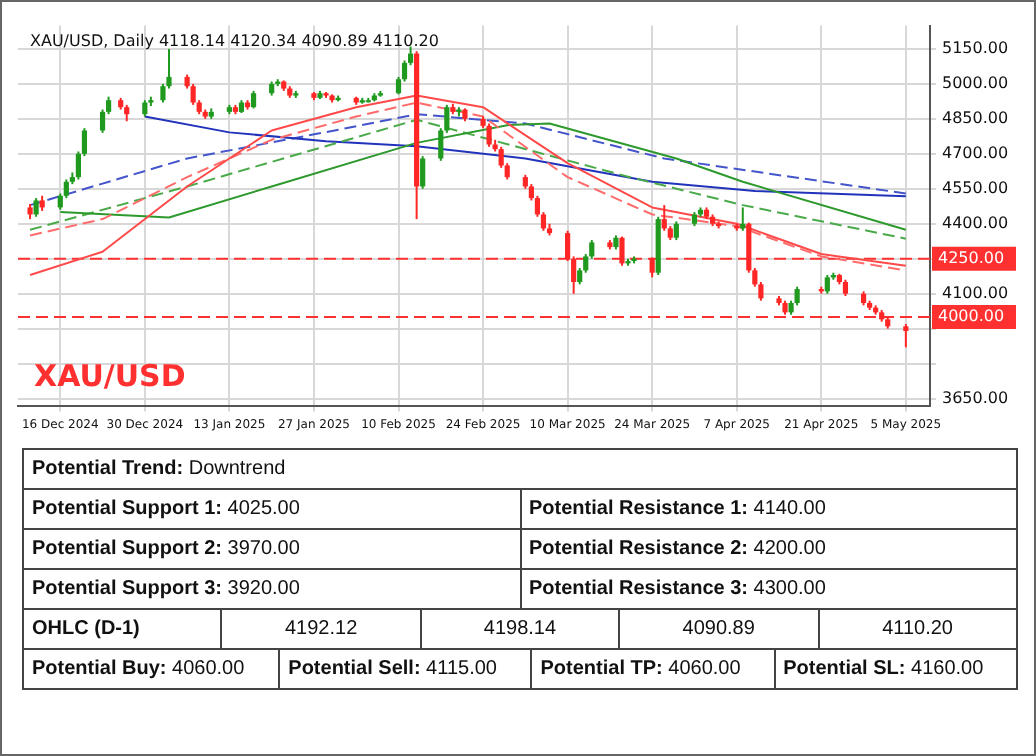 The height and width of the screenshot is (756, 1036). Describe the element at coordinates (975, 118) in the screenshot. I see `y-tick-label: 4850.00` at that location.